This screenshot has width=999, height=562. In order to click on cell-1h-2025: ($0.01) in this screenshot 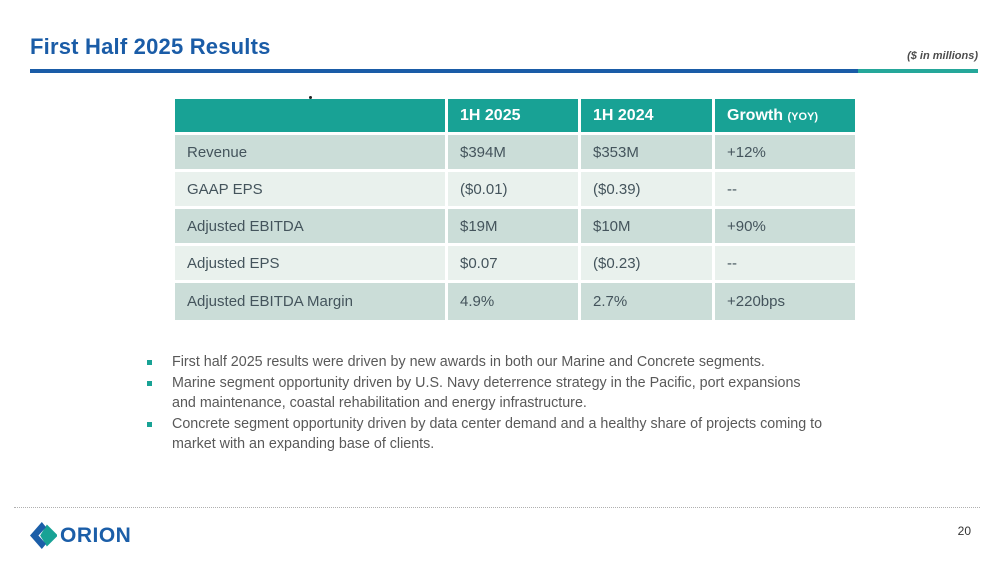, I will do `click(514, 190)`.